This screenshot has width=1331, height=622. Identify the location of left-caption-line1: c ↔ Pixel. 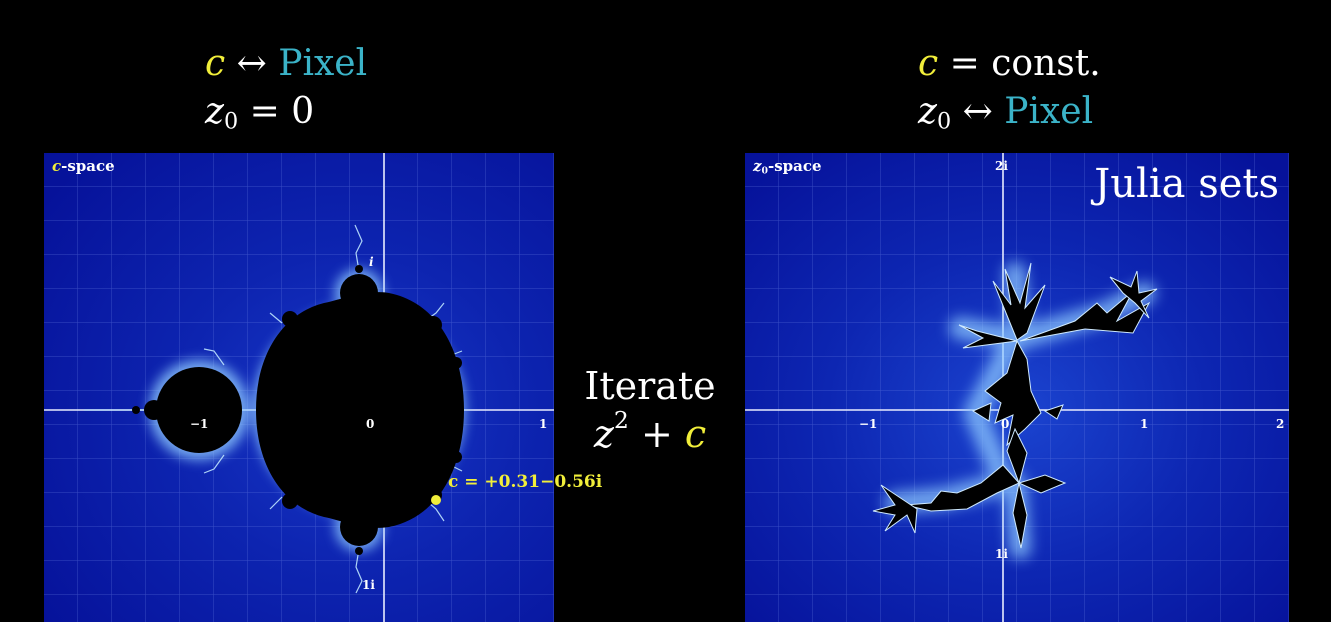
(286, 64).